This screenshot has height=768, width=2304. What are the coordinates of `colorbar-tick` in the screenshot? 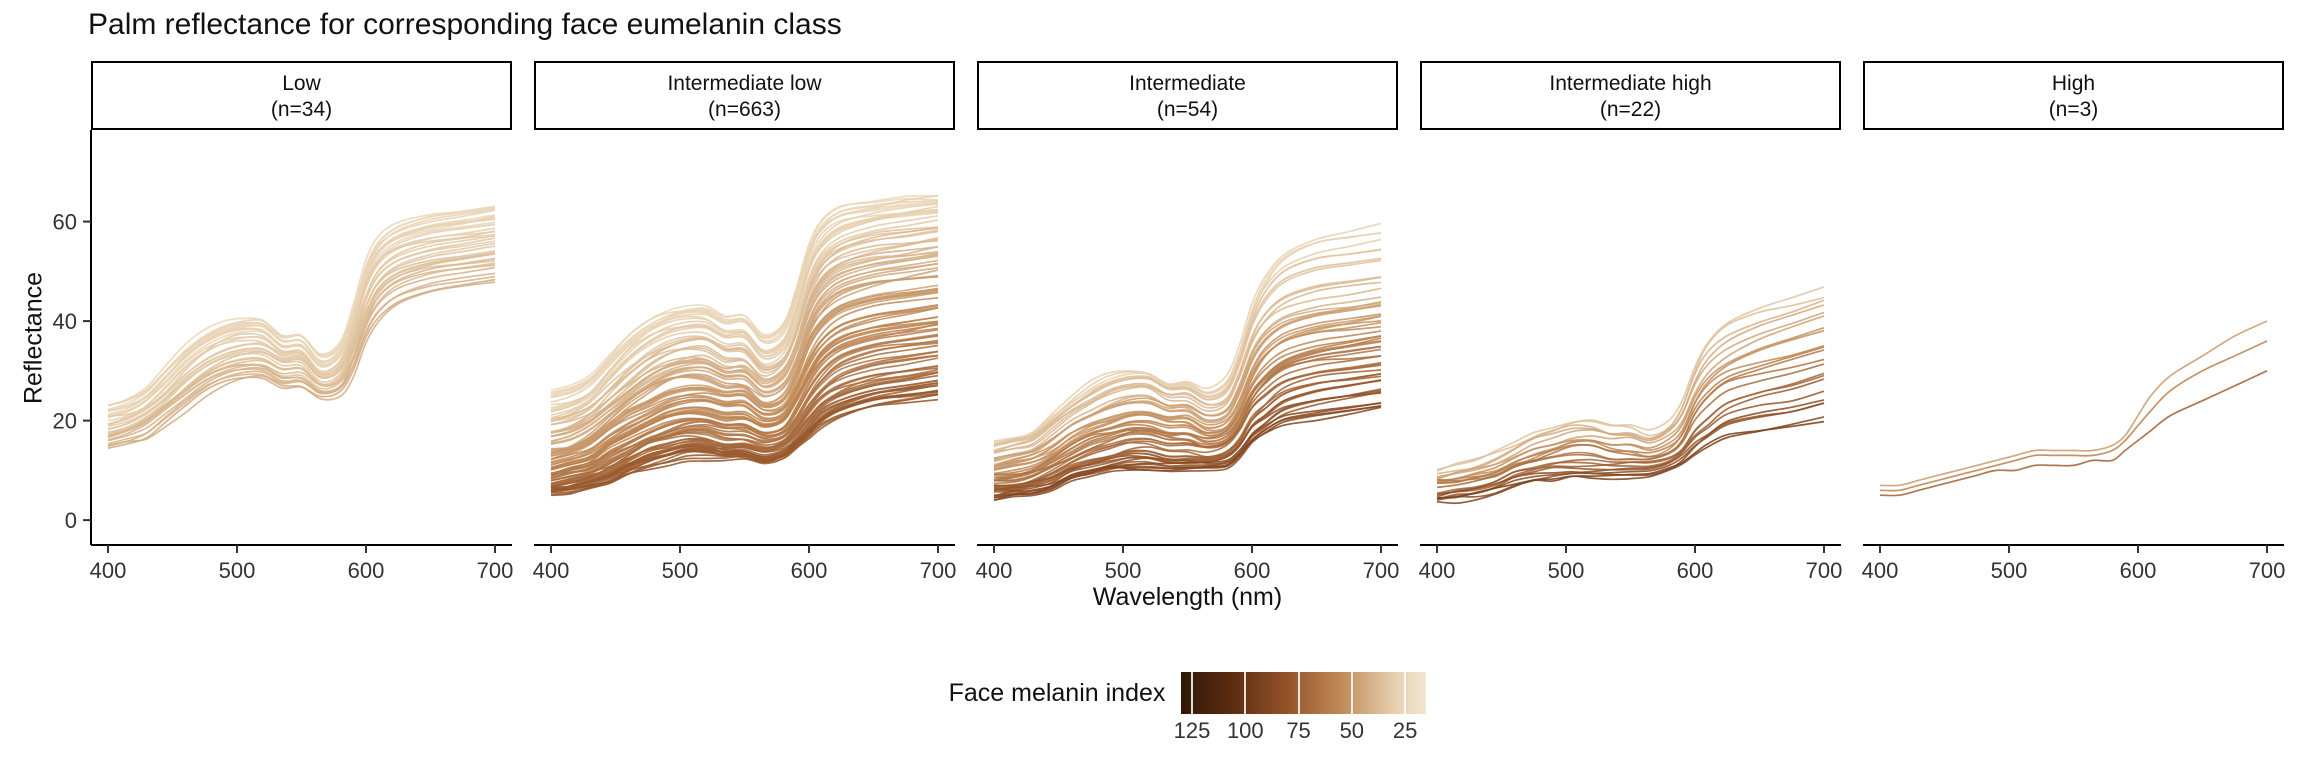 It's located at (1192, 693).